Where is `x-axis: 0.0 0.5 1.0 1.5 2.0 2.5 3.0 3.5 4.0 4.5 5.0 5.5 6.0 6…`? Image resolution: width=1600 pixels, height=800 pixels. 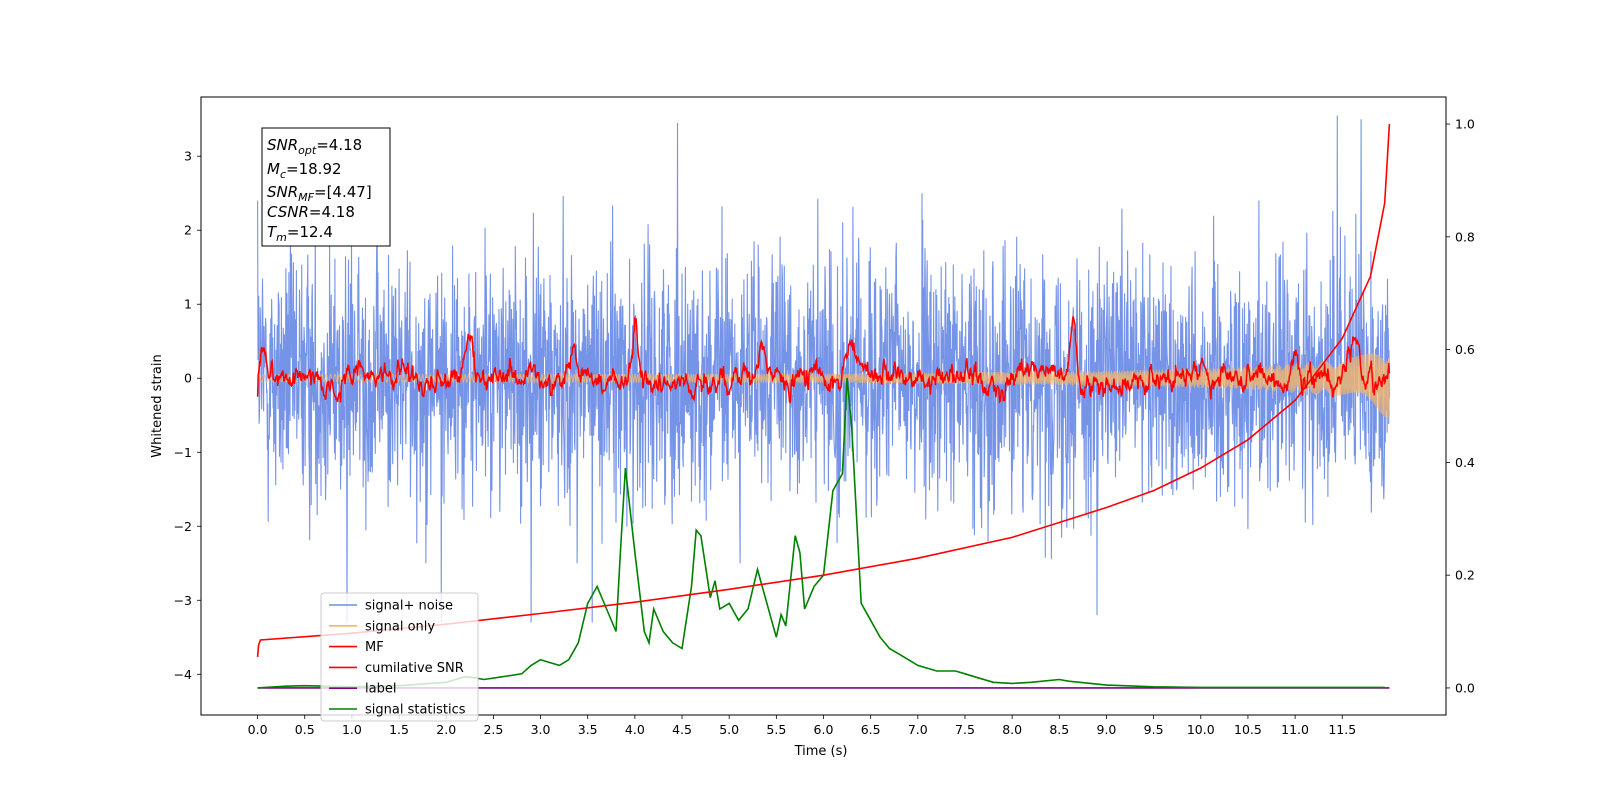
x-axis: 0.0 0.5 1.0 1.5 2.0 2.5 3.0 3.5 4.0 4.5 5.0 5.5 6.0 6… is located at coordinates (802, 726).